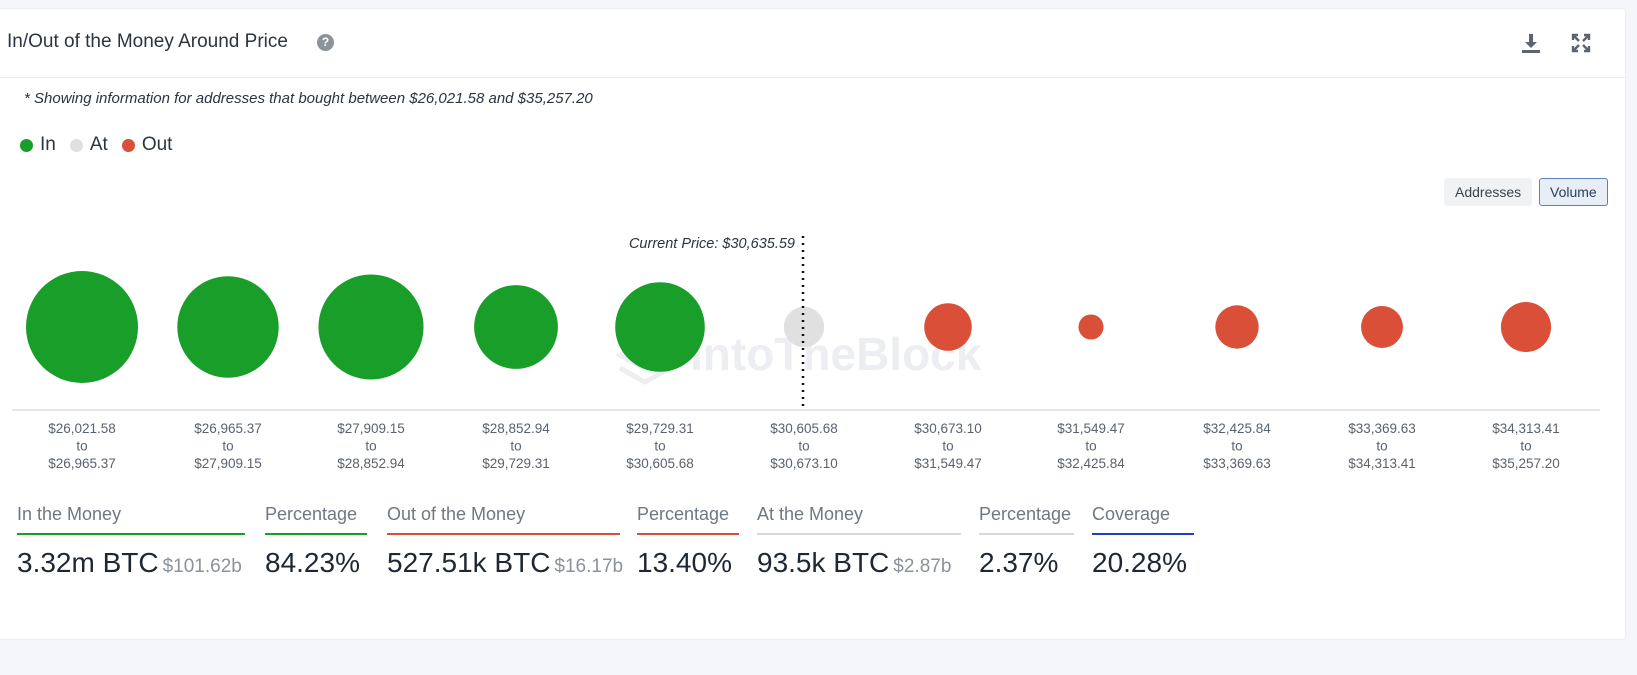 Image resolution: width=1637 pixels, height=675 pixels. I want to click on current-price-label: Current Price: $30,635.59, so click(712, 244).